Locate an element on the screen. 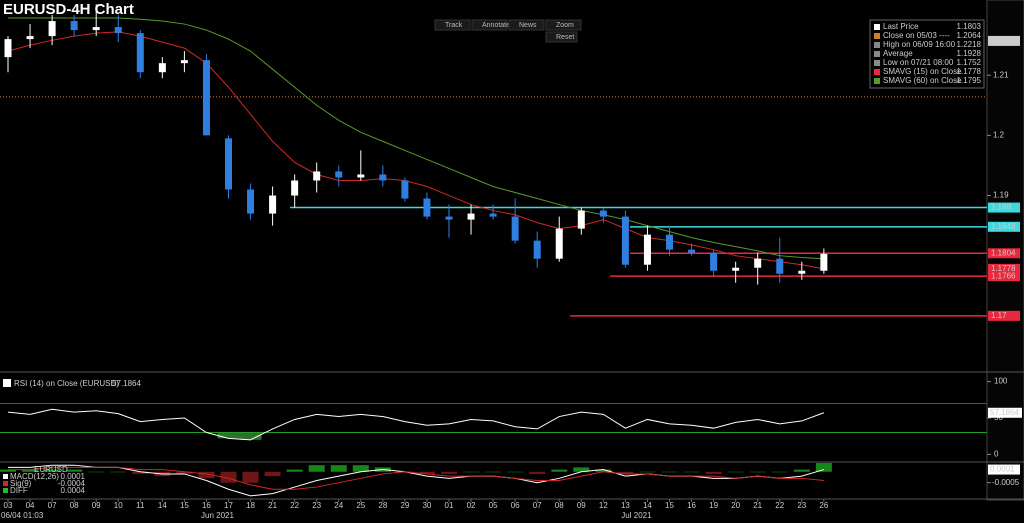 This screenshot has height=523, width=1024. legend-name: High on 06/09 16:00 is located at coordinates (919, 44).